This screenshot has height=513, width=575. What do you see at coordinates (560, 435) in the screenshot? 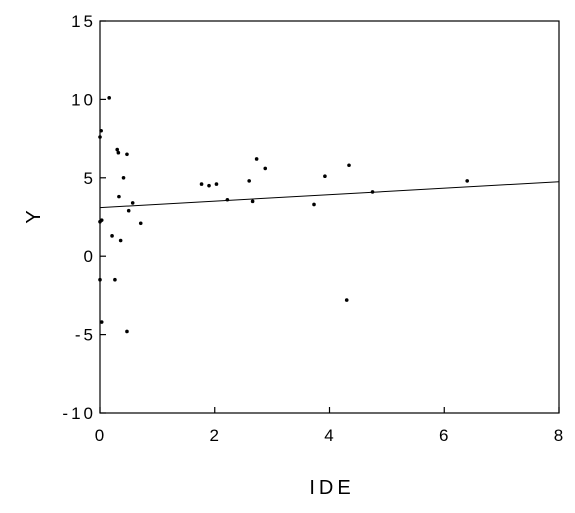
I see `x-tick-label: 8` at bounding box center [560, 435].